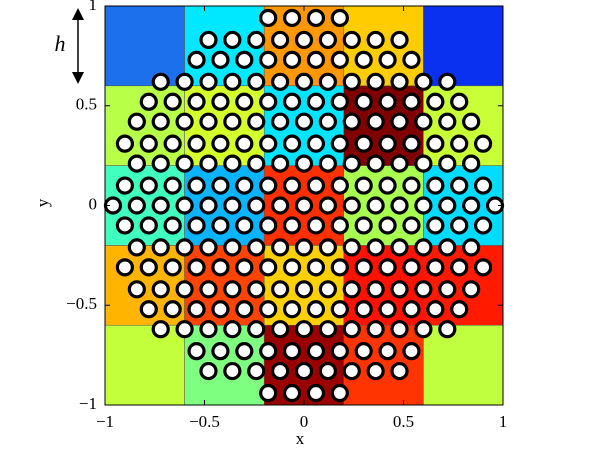 The image size is (598, 449). Describe the element at coordinates (86, 104) in the screenshot. I see `y-tick-label: 0.5` at that location.